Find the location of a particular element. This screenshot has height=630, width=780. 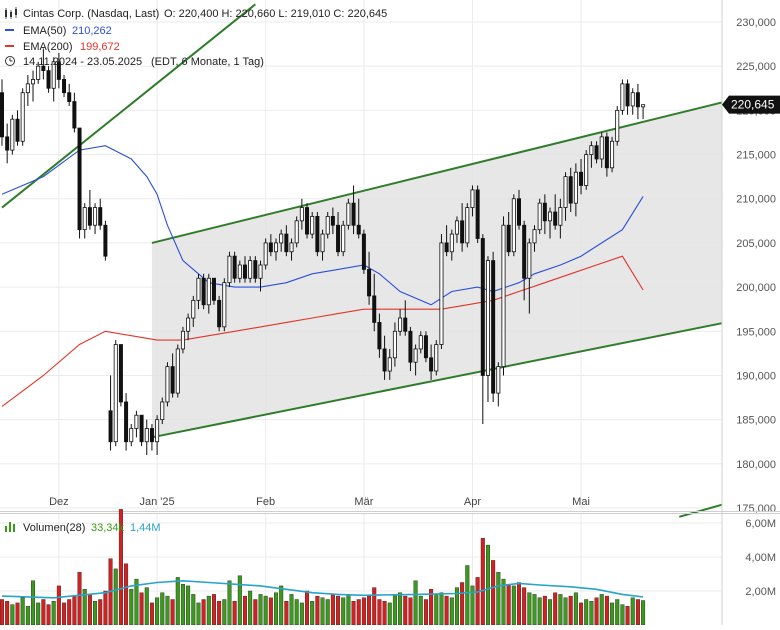

y-tick-label: 195,000 is located at coordinates (756, 332).